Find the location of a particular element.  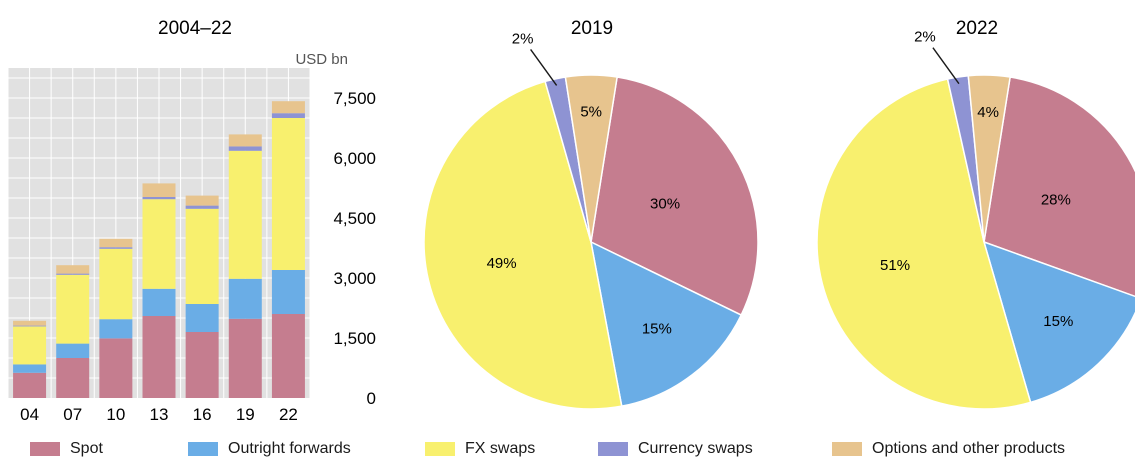

pie-label-fx-swaps: 51% is located at coordinates (895, 265).